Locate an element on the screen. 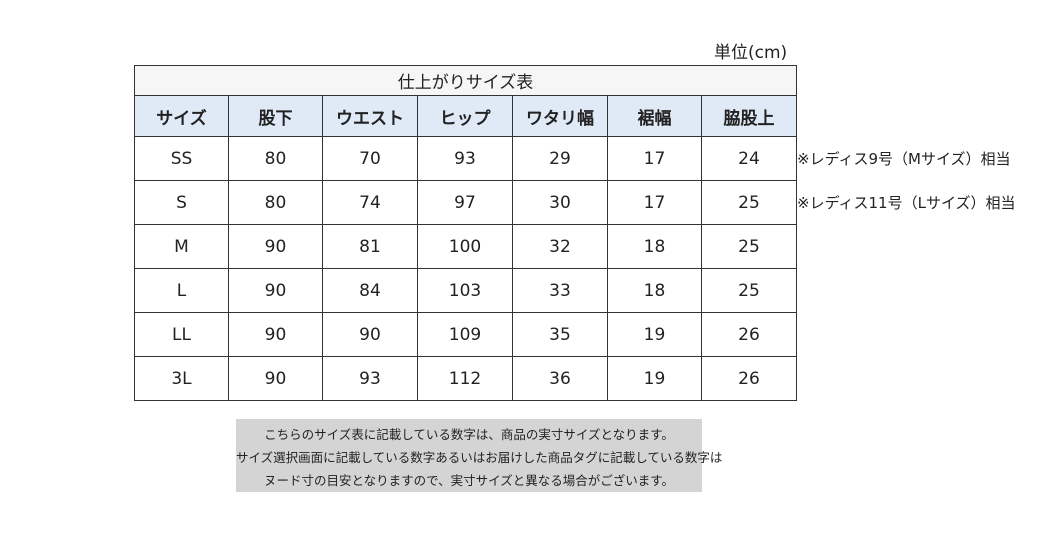 The image size is (1051, 548). table-cell: LL is located at coordinates (181, 334).